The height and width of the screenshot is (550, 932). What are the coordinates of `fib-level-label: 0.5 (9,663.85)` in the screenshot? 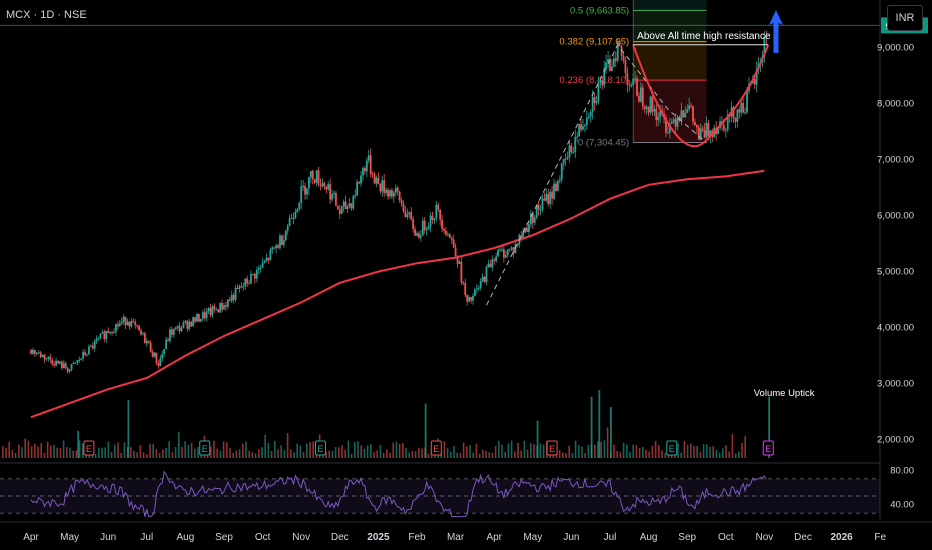 It's located at (599, 10).